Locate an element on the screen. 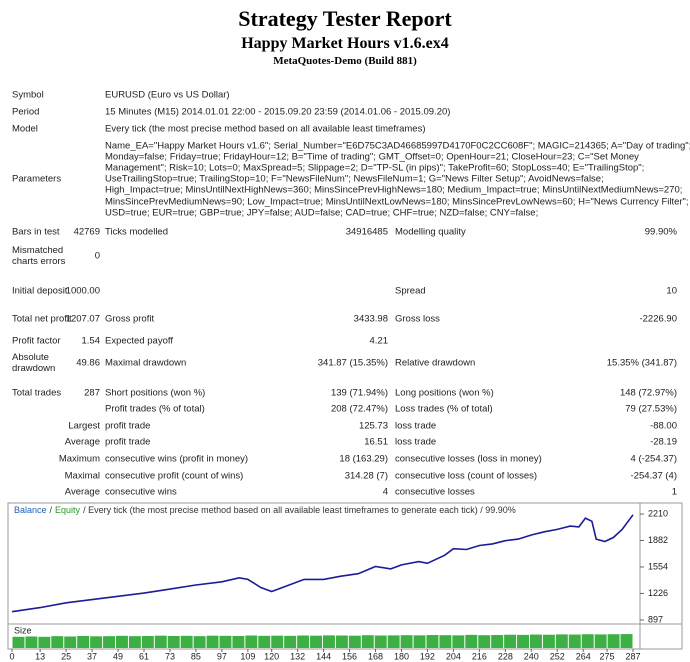 Image resolution: width=690 pixels, height=662 pixels. stat-value: 49.86 is located at coordinates (88, 363).